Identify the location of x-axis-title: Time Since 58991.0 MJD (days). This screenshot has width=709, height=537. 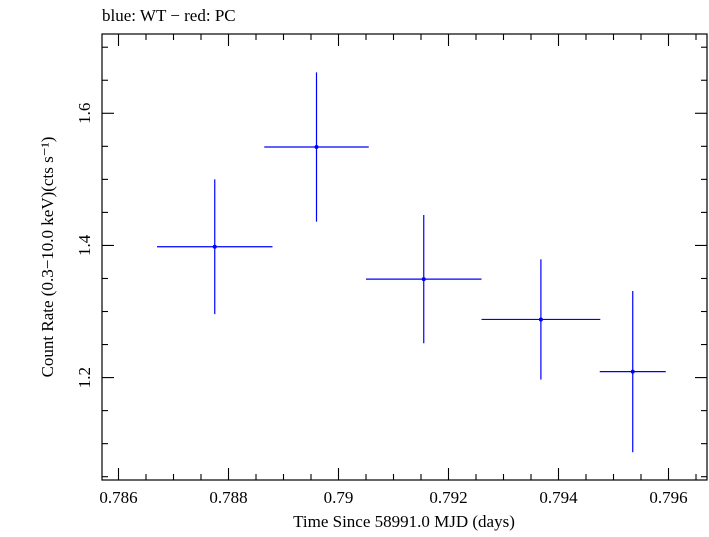
(404, 521).